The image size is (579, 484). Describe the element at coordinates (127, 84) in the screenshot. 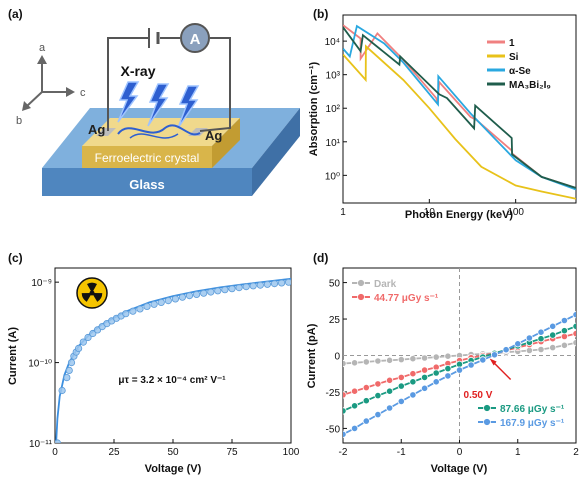

I see `wire-left` at that location.